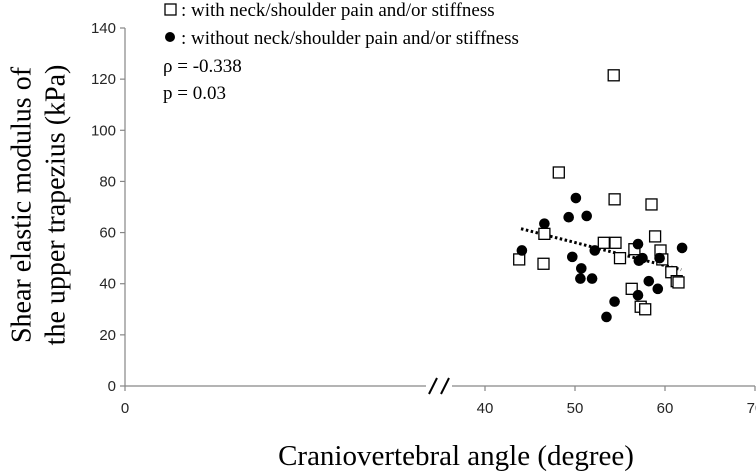 This screenshot has height=472, width=756. What do you see at coordinates (485, 408) in the screenshot?
I see `x-tick-label: 40` at bounding box center [485, 408].